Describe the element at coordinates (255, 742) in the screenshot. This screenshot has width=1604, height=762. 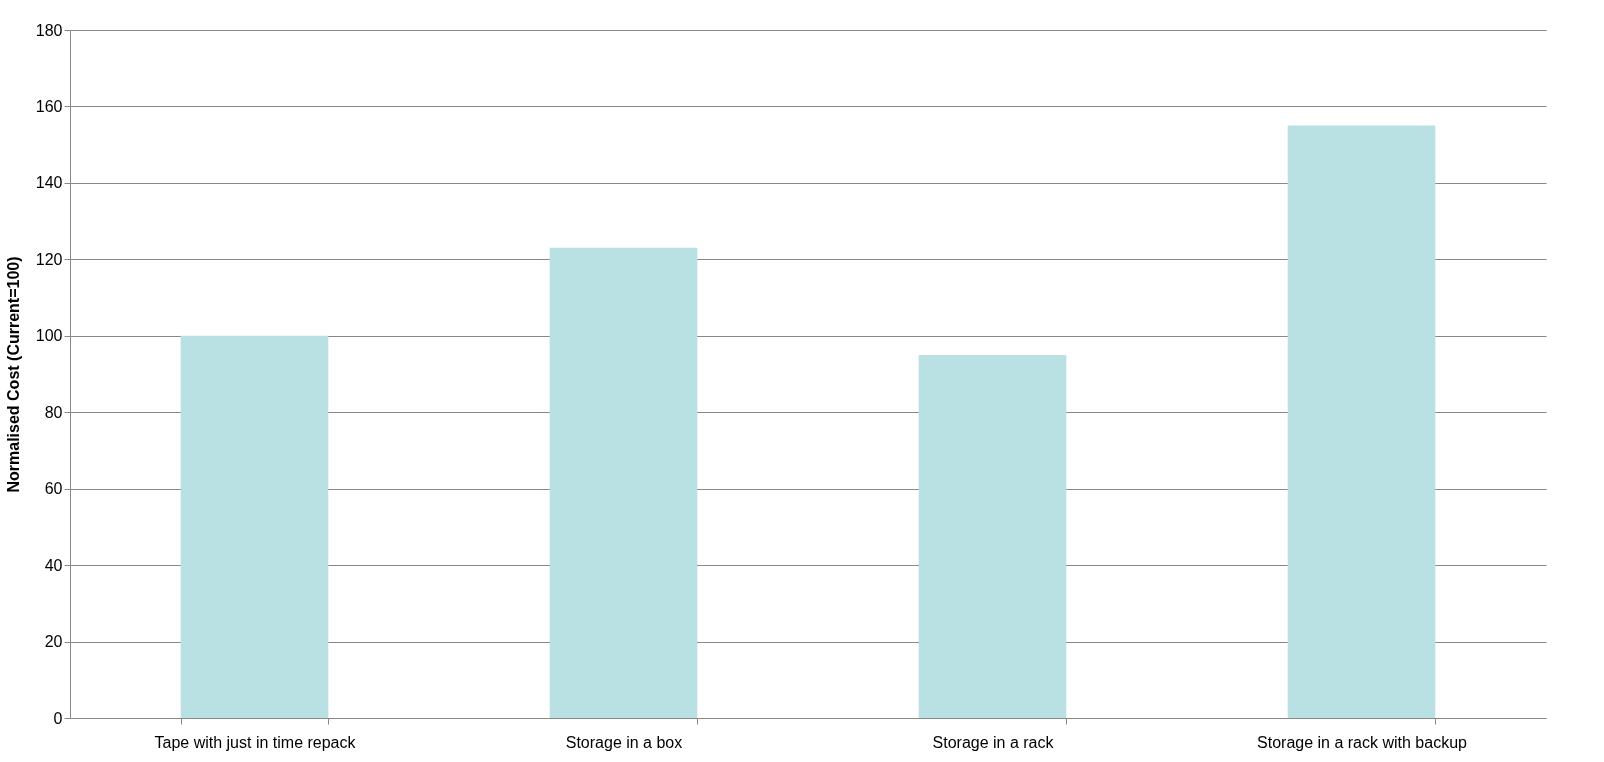
I see `x-tick-label: Tape with just in time repack` at that location.